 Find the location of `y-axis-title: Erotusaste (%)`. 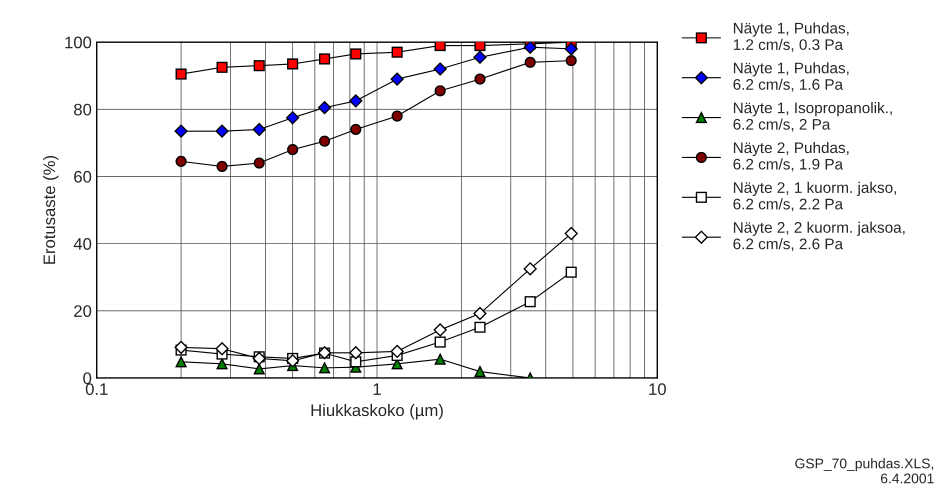

y-axis-title: Erotusaste (%) is located at coordinates (50, 210).